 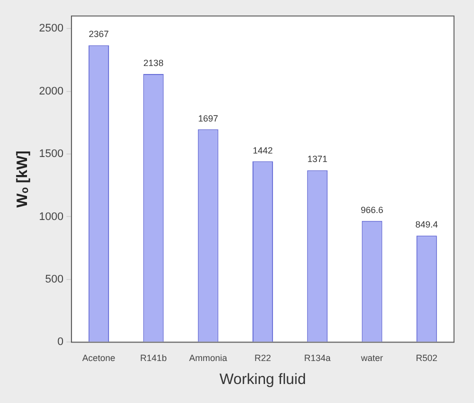 I want to click on data-label: 1371, so click(x=317, y=159).